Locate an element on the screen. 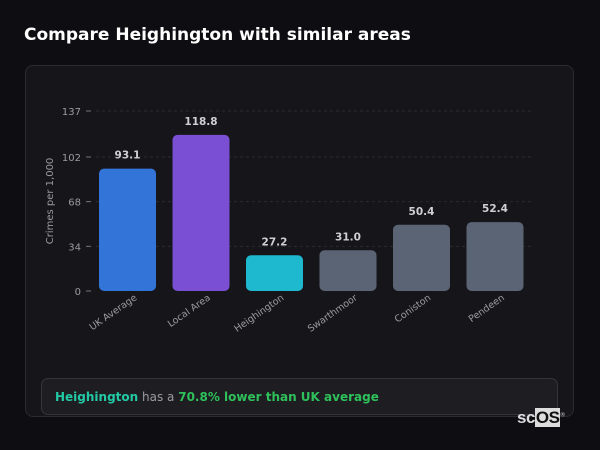  y-tick-label: 68 is located at coordinates (74, 203).